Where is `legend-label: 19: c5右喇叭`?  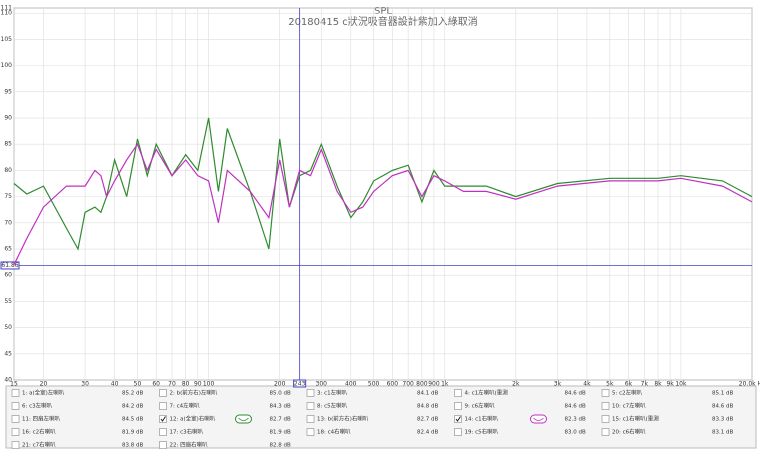 legend-label: 19: c5右喇叭 is located at coordinates (482, 432).